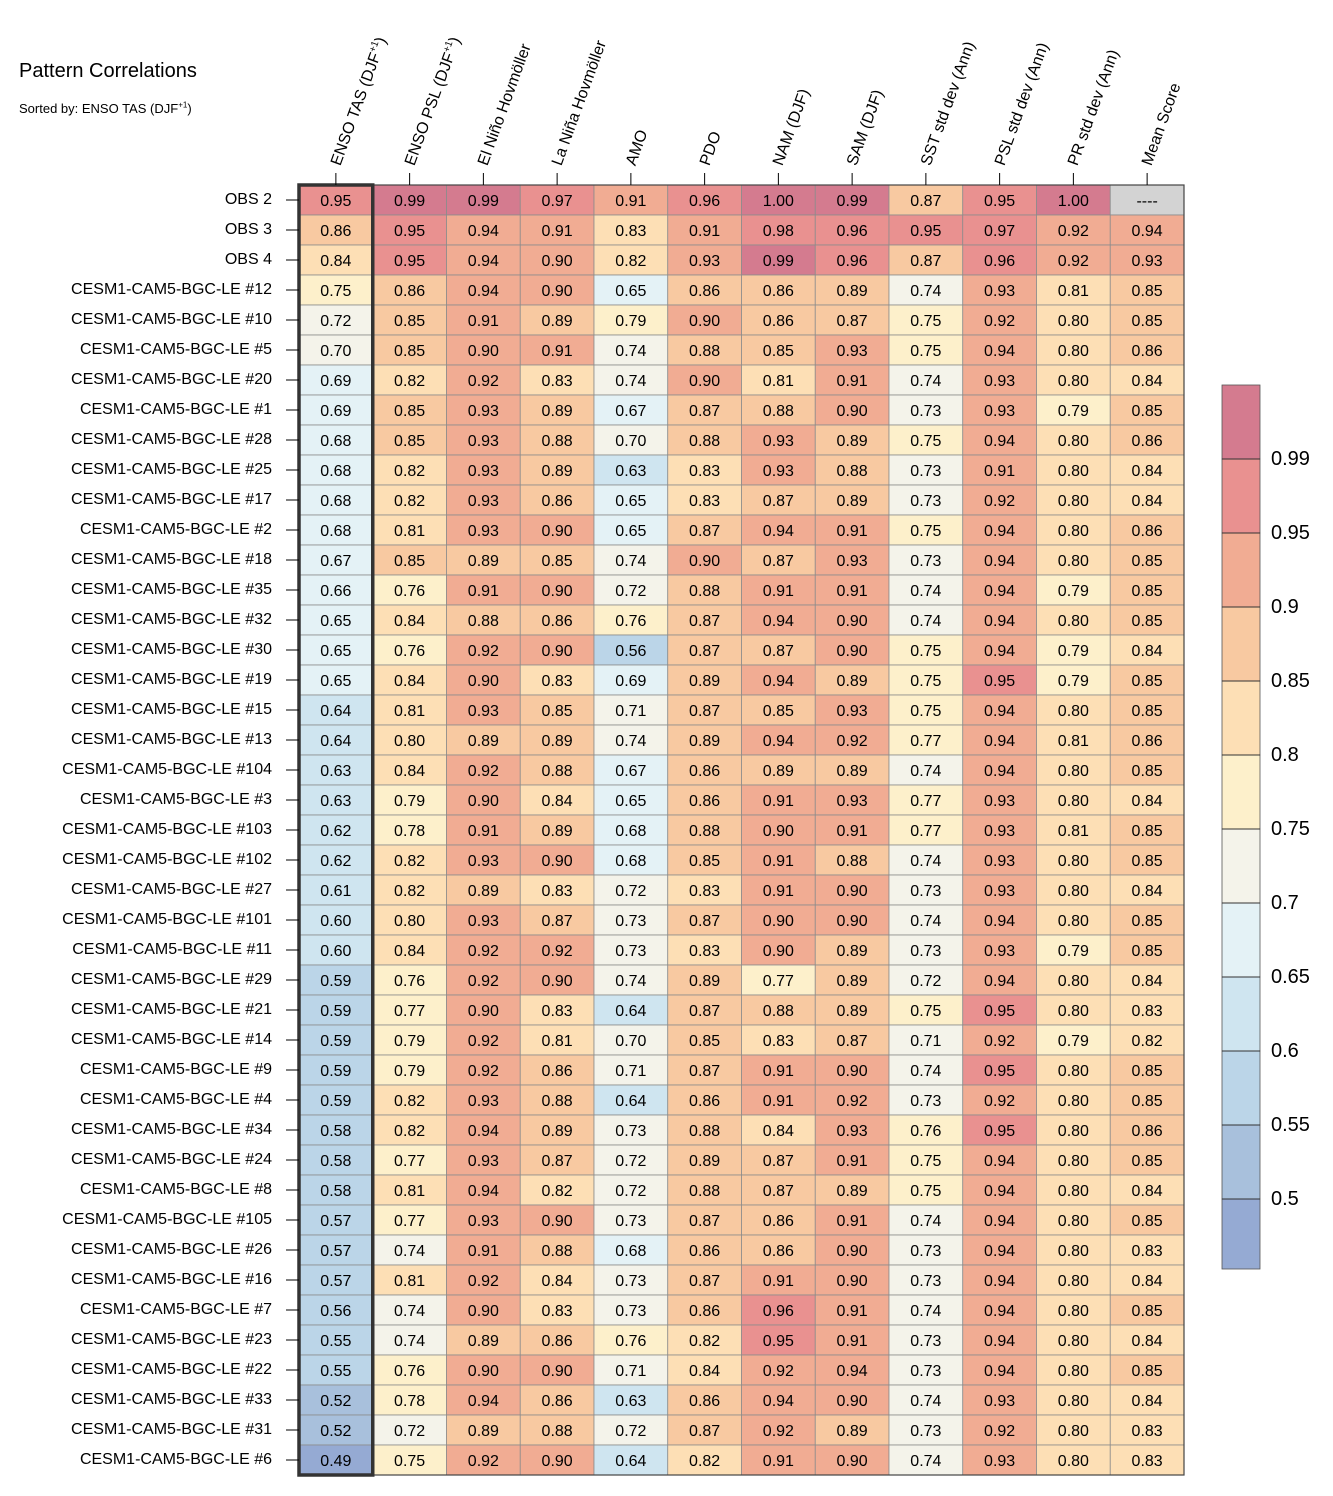  Describe the element at coordinates (409, 651) in the screenshot. I see `cell-value-label: 0.76` at that location.